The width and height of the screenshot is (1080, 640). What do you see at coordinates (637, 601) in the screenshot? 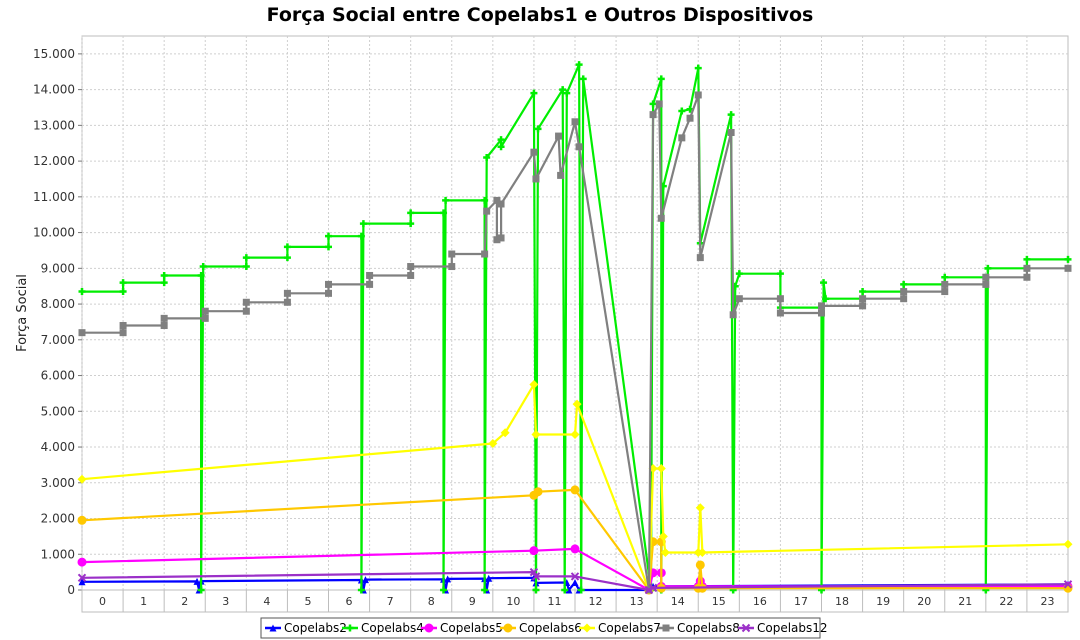
I see `x-tick-label: 13` at bounding box center [637, 601].